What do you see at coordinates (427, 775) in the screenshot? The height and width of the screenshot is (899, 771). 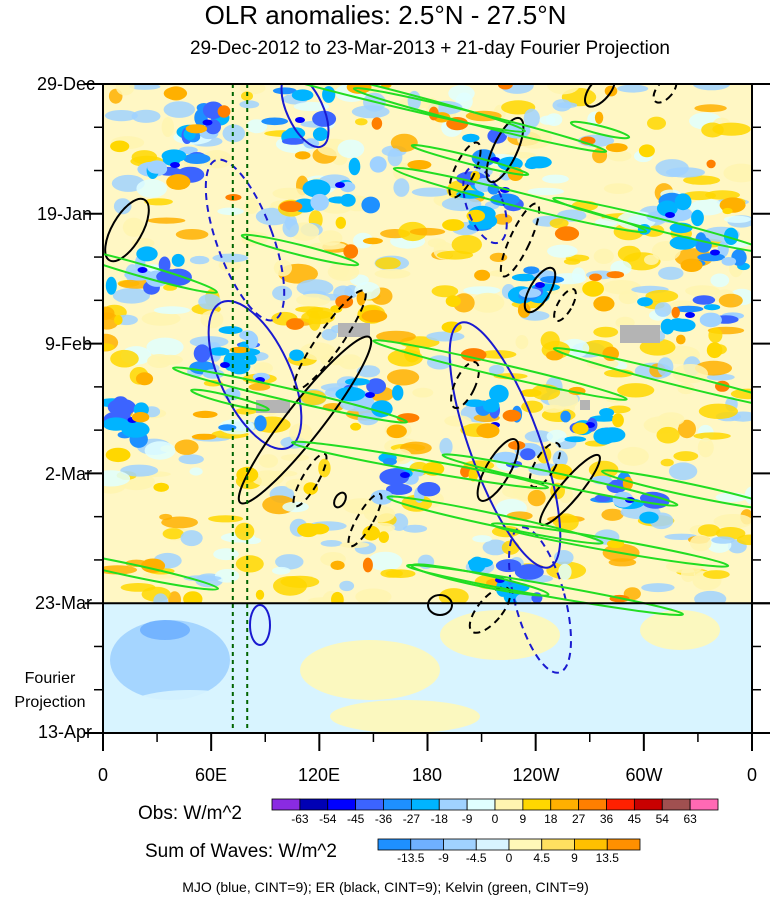 I see `x-tick-label: 180` at bounding box center [427, 775].